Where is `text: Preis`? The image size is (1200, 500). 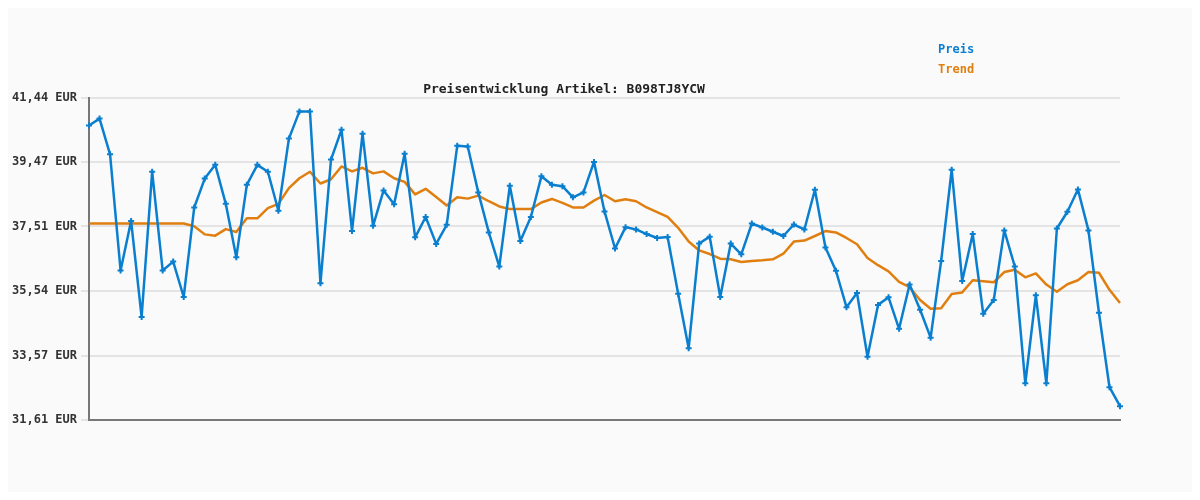
text: Preis is located at coordinates (956, 49).